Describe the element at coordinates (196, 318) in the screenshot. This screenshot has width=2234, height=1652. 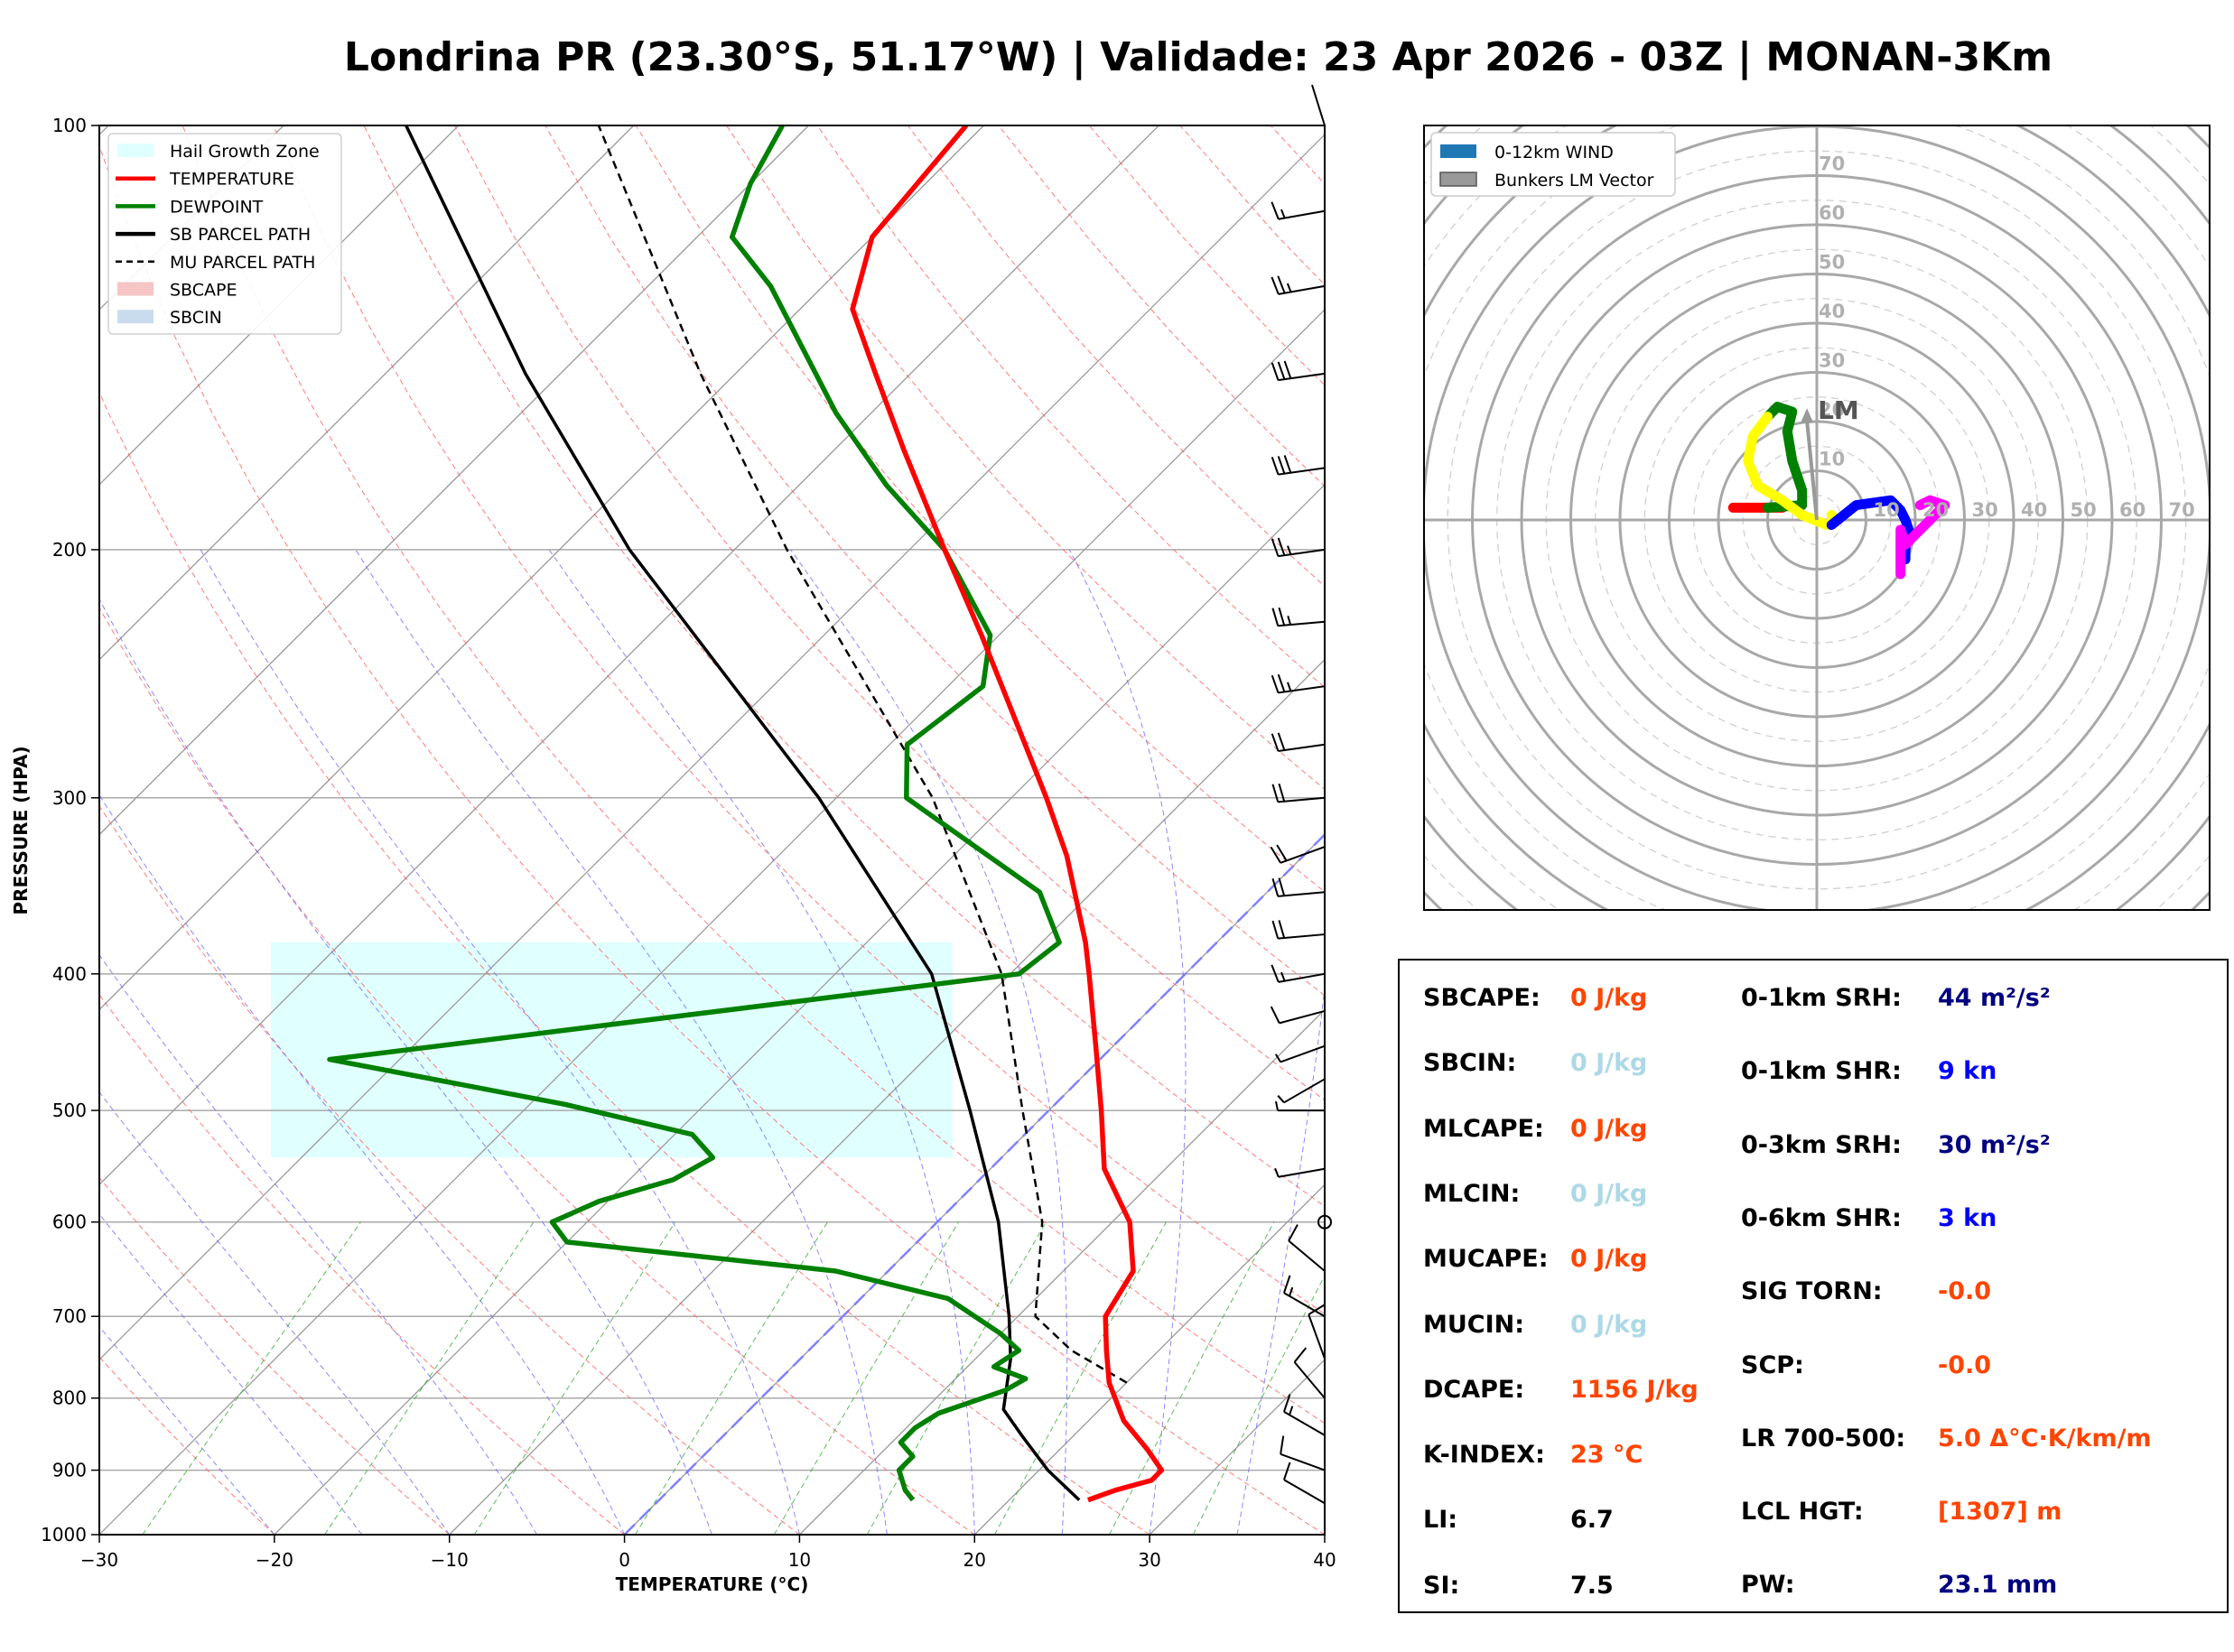
I see `legend-label: SBCIN` at that location.